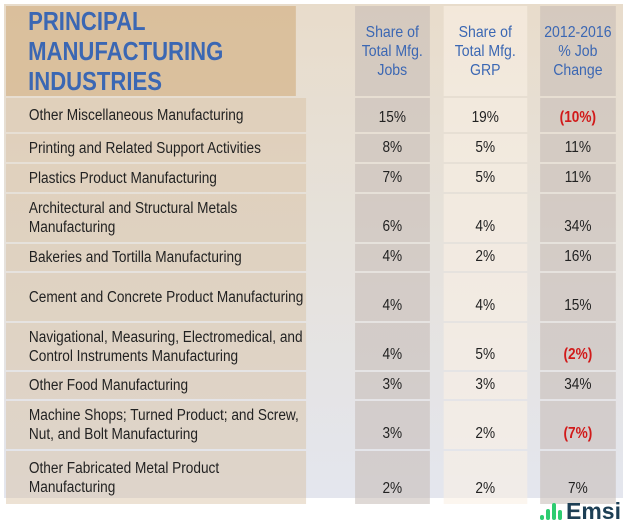  I want to click on industry-name: Other Miscellaneous Manufacturing, so click(156, 115).